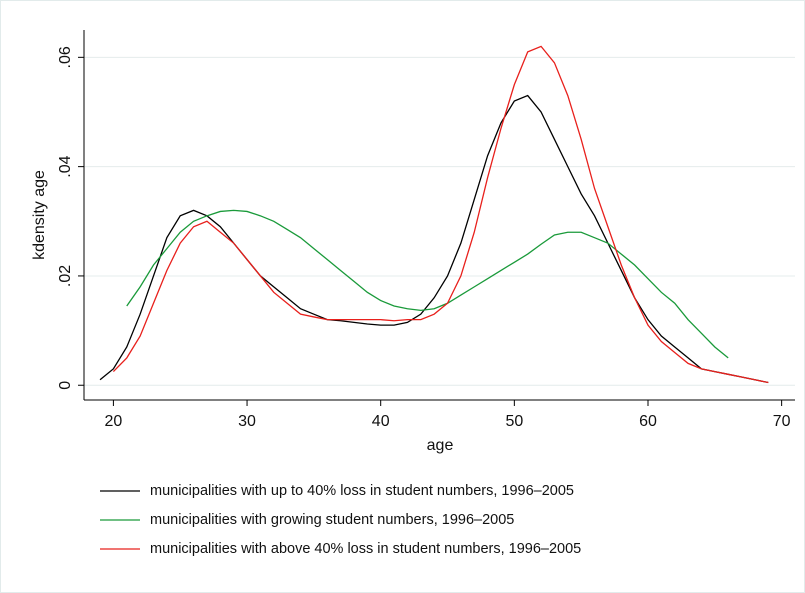 The image size is (805, 593). Describe the element at coordinates (247, 421) in the screenshot. I see `x-tick-label: 30` at that location.